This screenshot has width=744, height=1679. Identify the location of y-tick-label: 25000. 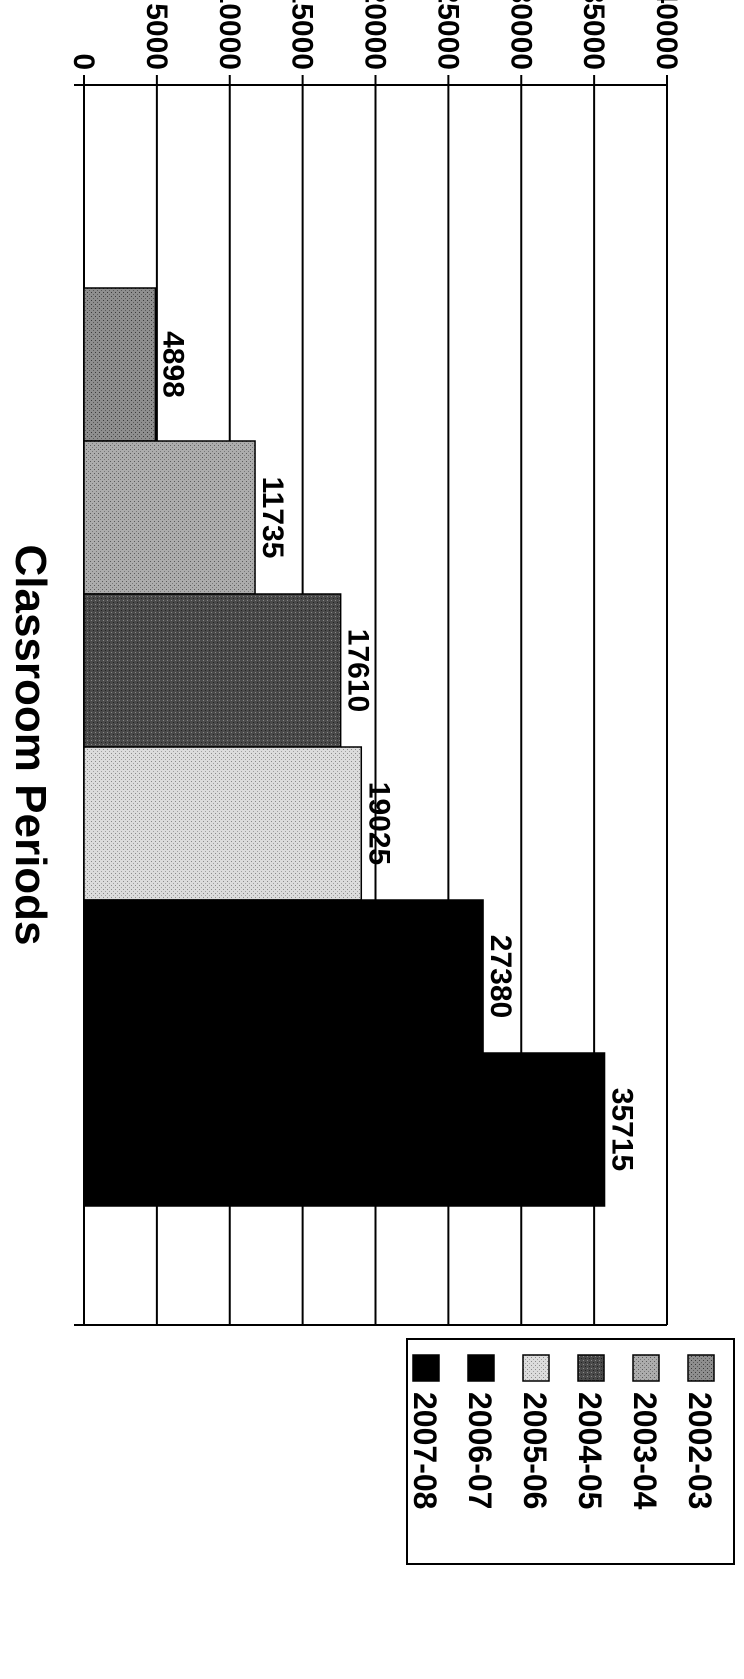
(447, 35).